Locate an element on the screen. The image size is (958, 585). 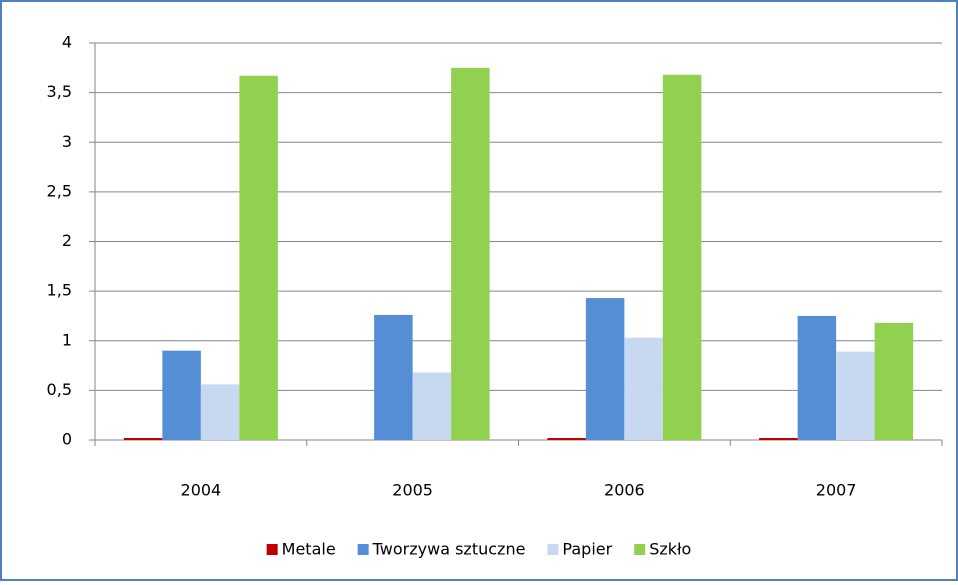
legend-label: Metale is located at coordinates (309, 549).